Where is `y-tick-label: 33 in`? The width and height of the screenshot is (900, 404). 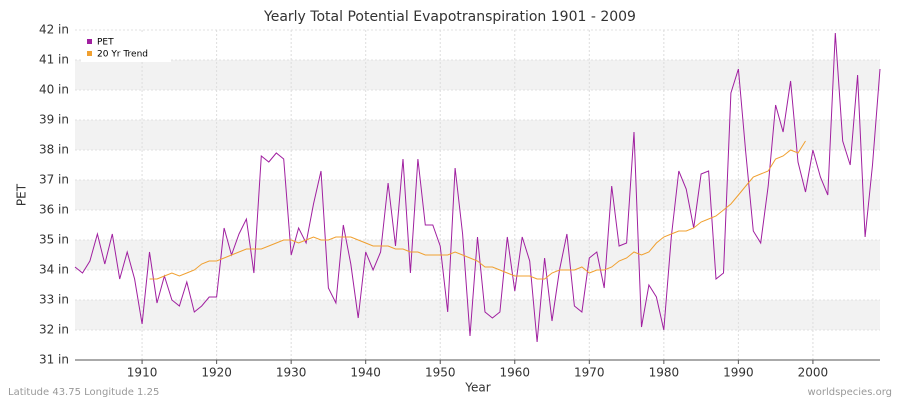
y-tick-label: 33 in is located at coordinates (54, 300).